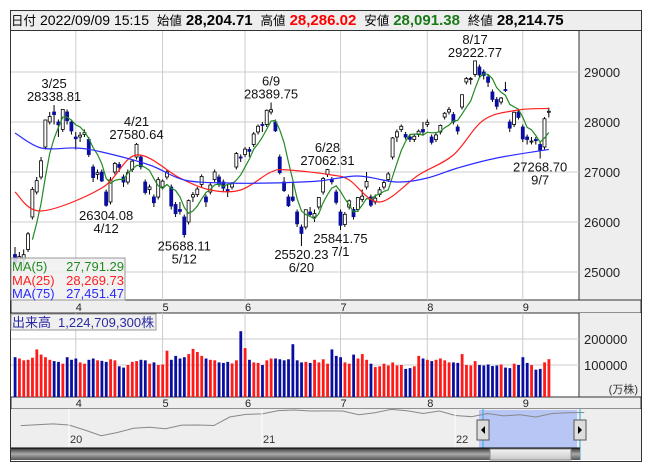 The height and width of the screenshot is (470, 653). I want to click on month-label: 7, so click(343, 308).